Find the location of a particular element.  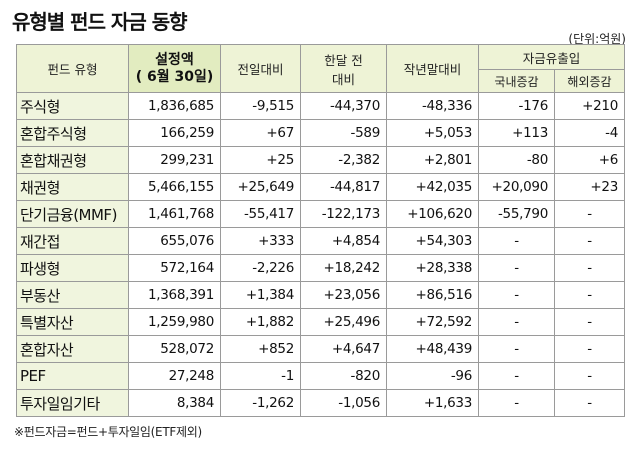

row-setup: 299,231 is located at coordinates (174, 160).